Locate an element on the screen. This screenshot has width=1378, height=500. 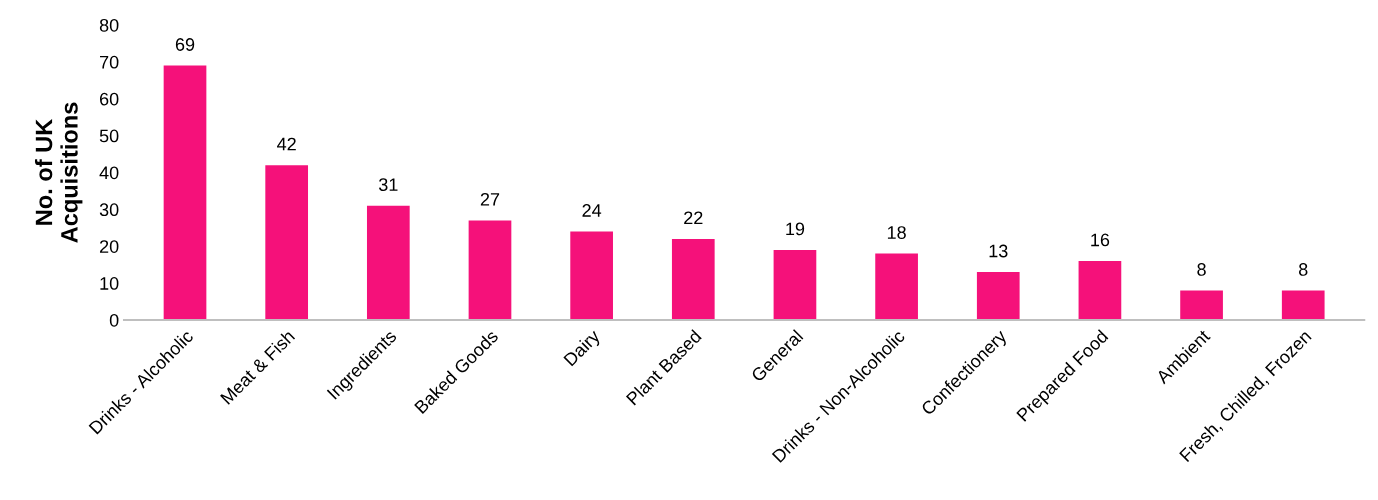
y-tick-label: 40 is located at coordinates (109, 173).